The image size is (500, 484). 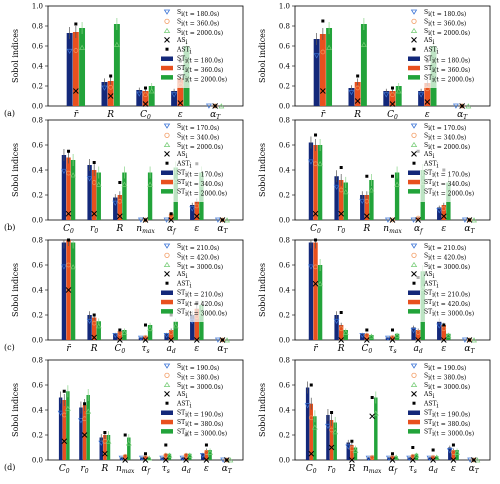 What do you see at coordinates (200, 60) in the screenshot?
I see `legend-label: STi(t = 180.0s)` at bounding box center [200, 60].